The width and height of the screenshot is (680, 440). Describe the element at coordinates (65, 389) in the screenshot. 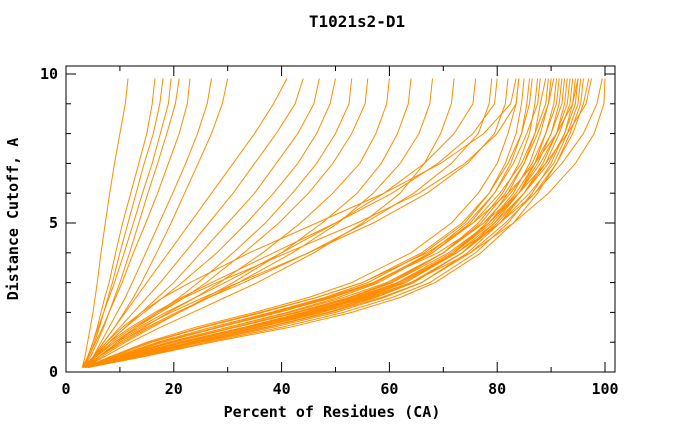

I see `x-tick-label: 0` at that location.